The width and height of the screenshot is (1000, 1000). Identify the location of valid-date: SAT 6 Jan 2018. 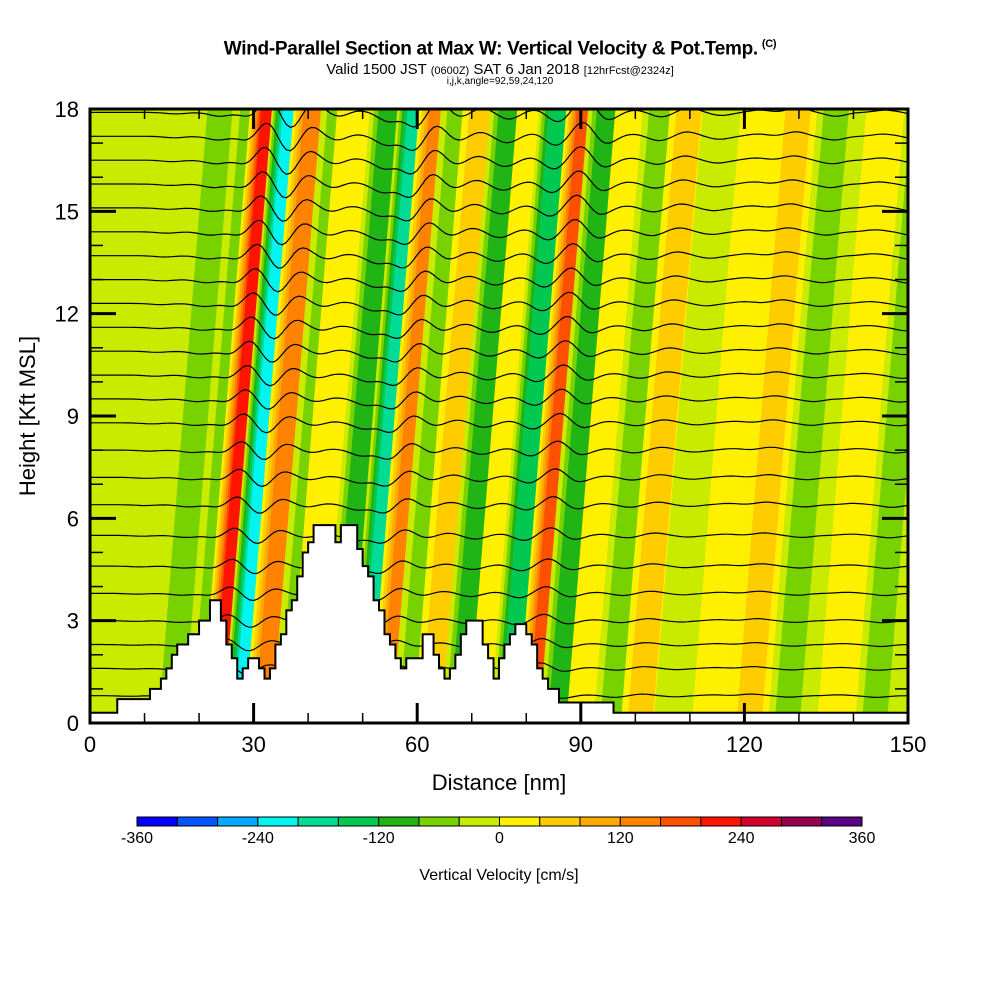
(526, 69).